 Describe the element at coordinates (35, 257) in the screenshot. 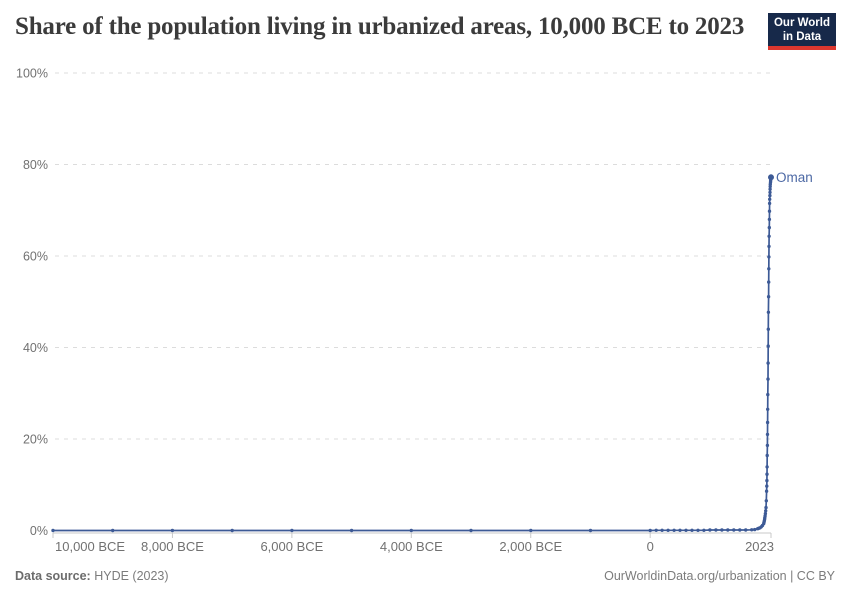

I see `y-axis-label: 60%` at that location.